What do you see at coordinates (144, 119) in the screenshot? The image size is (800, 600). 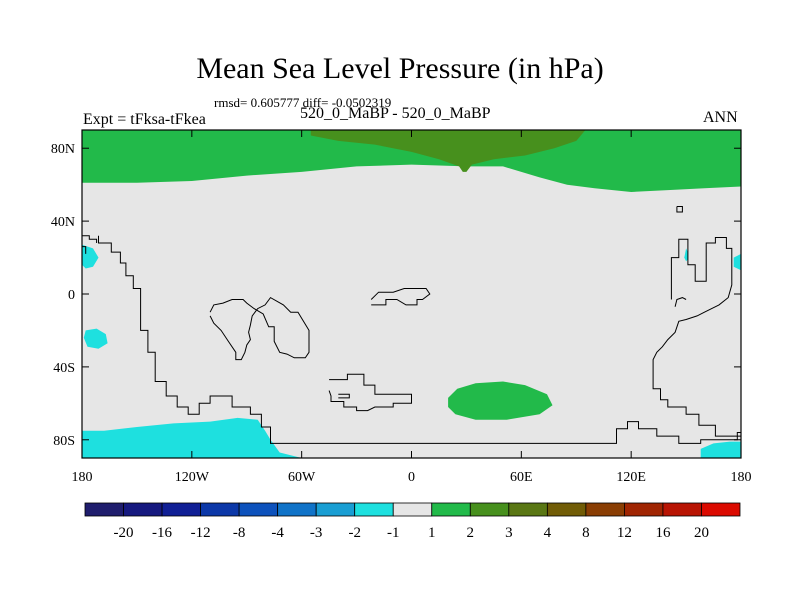 I see `experiment-label: Expt = tFksa-tFkea` at bounding box center [144, 119].